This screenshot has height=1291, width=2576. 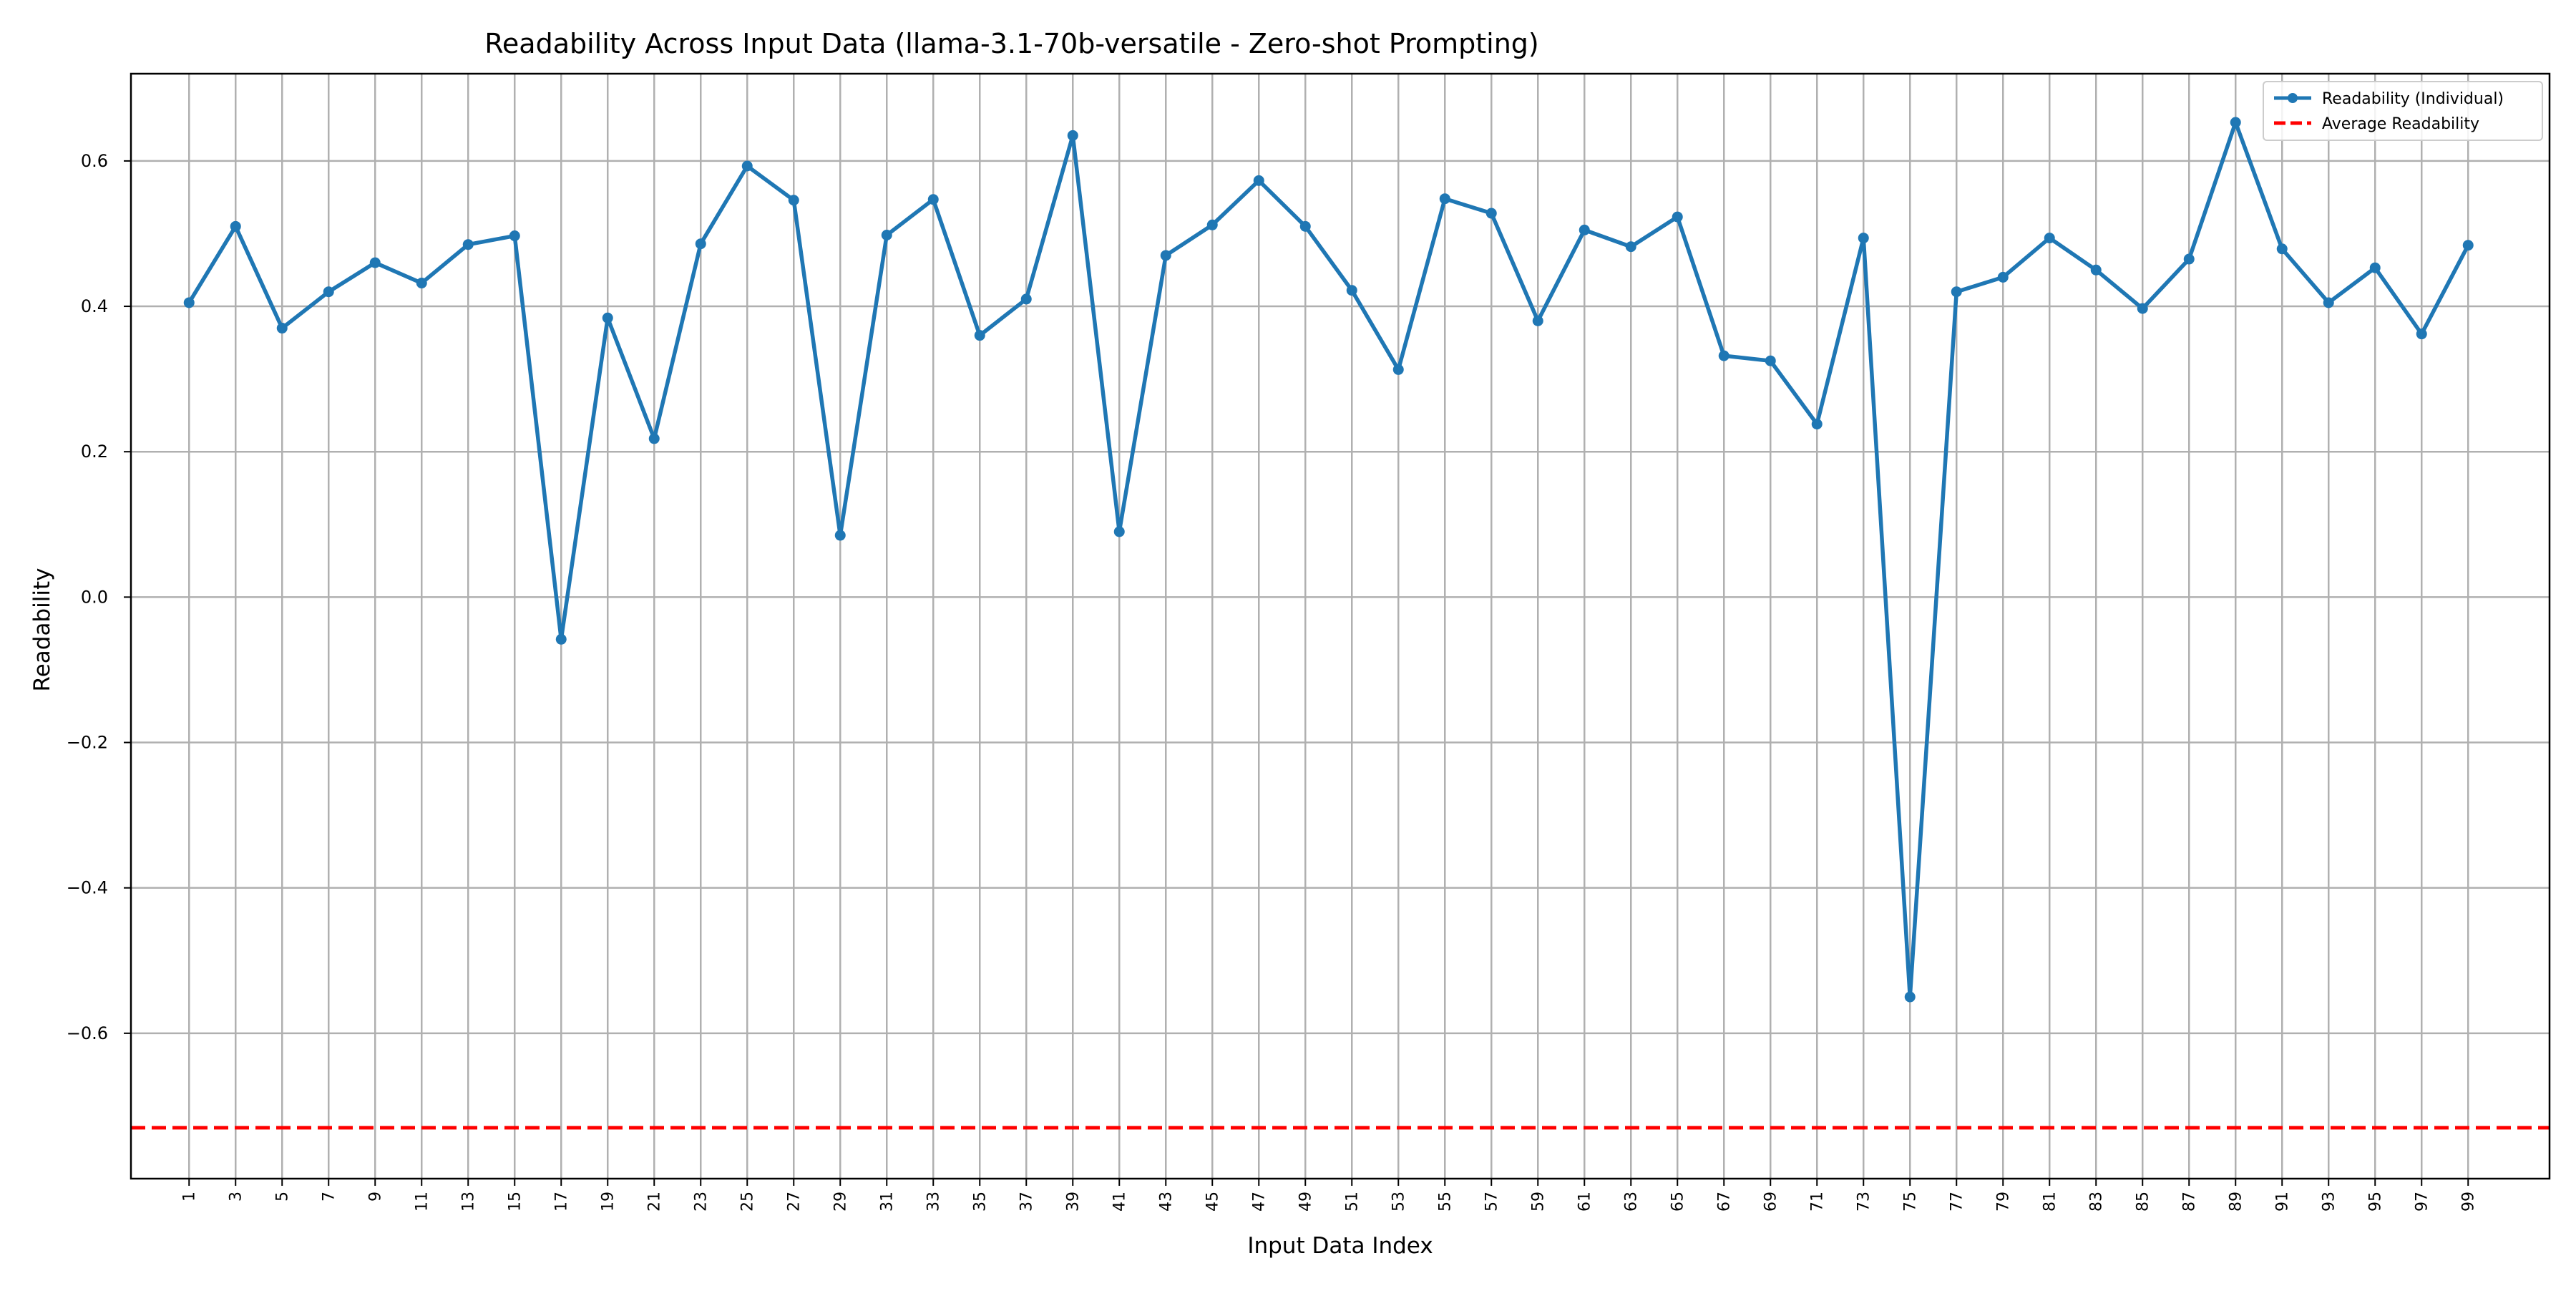 What do you see at coordinates (1026, 1202) in the screenshot?
I see `x-tick-label: 37` at bounding box center [1026, 1202].